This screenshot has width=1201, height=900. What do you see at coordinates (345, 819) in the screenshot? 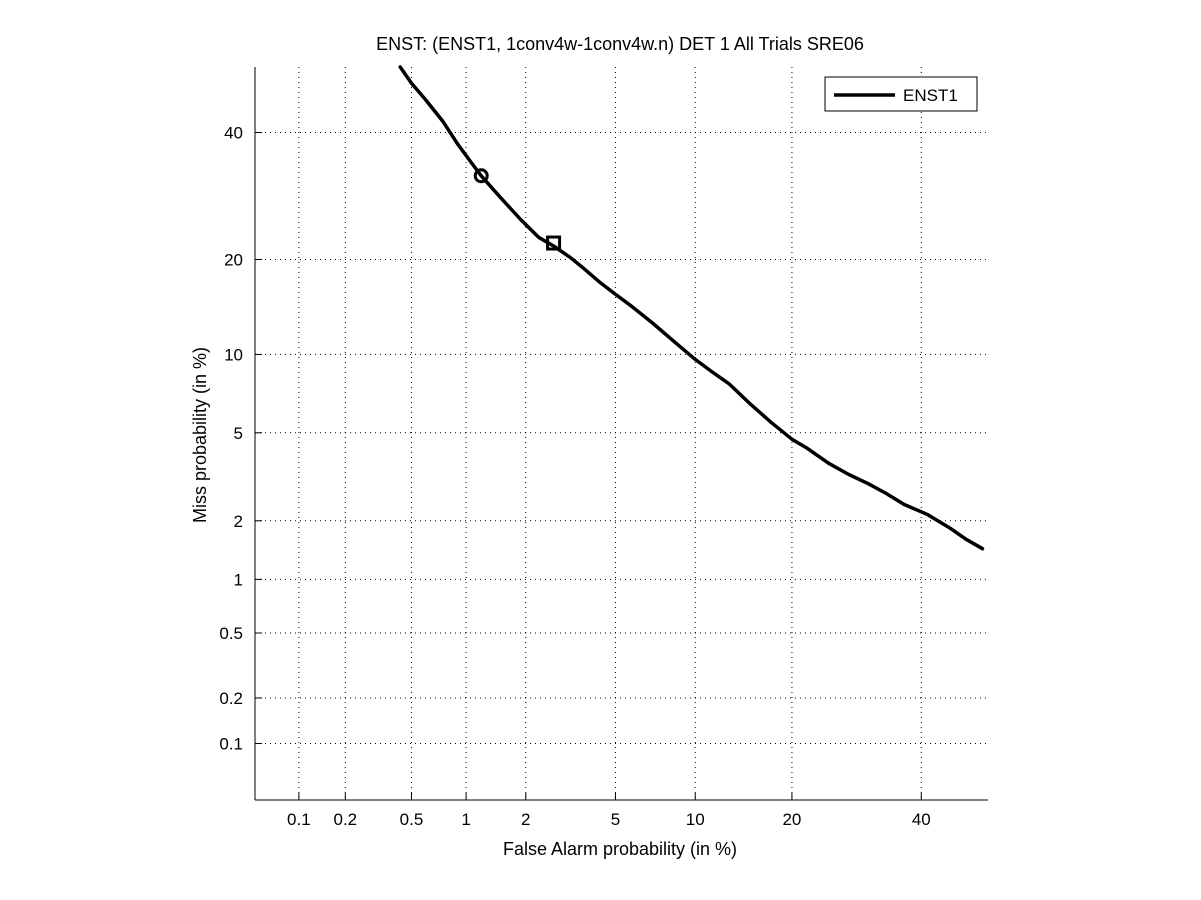
I see `x-tick-label: 0.2` at bounding box center [345, 819].